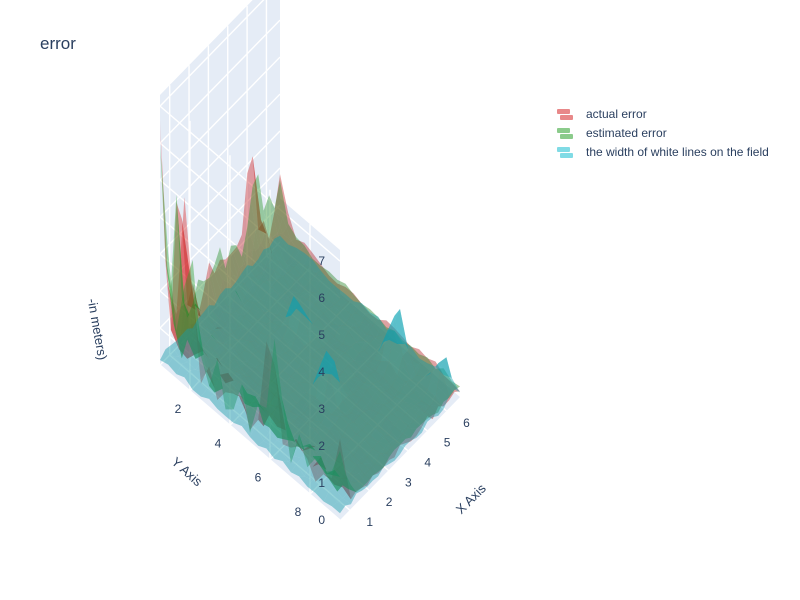 The height and width of the screenshot is (600, 800). I want to click on legend-item-estimated-error: estimated error, so click(662, 132).